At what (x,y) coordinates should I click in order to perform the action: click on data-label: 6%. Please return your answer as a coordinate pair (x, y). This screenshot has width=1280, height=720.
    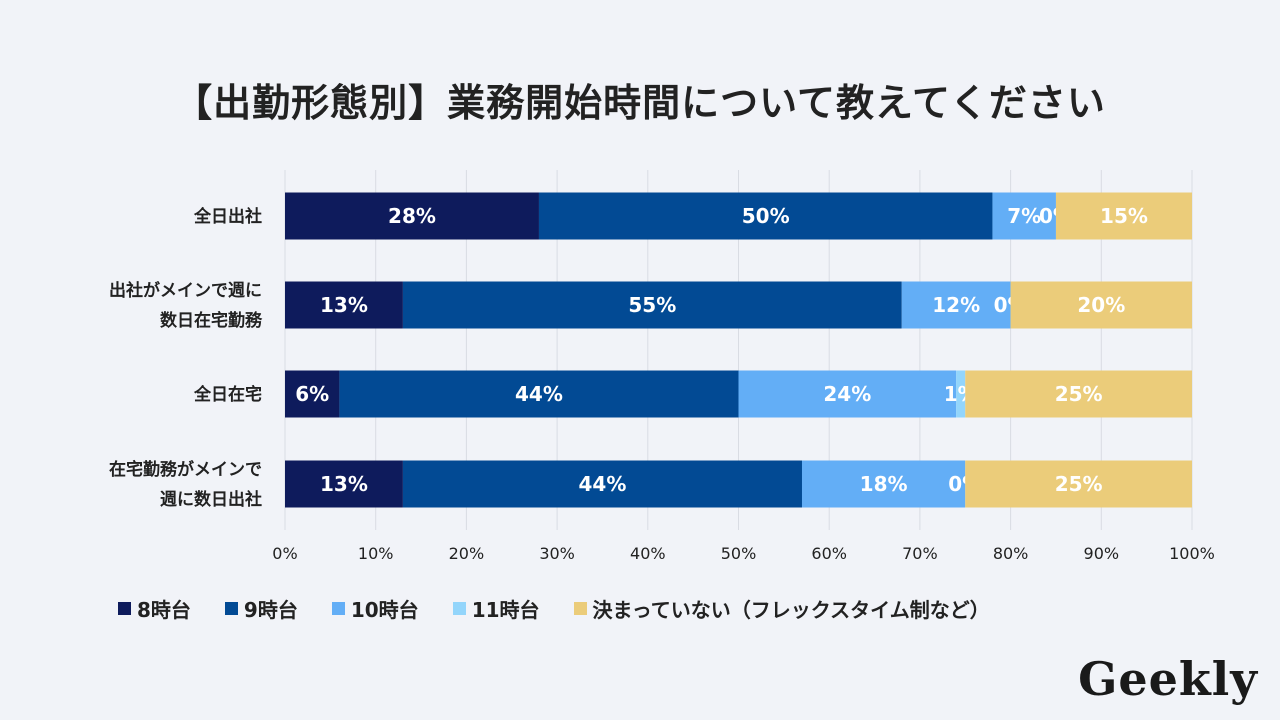
    Looking at the image, I should click on (312, 394).